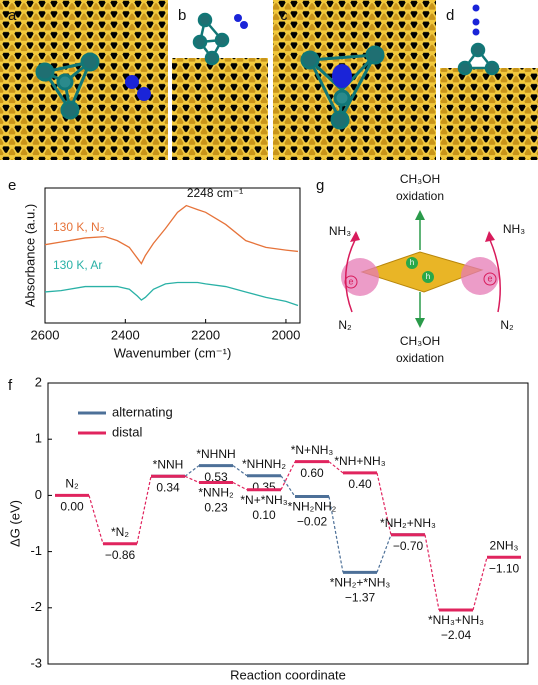  What do you see at coordinates (359, 461) in the screenshot?
I see `level-name: *NH+NH₃` at bounding box center [359, 461].